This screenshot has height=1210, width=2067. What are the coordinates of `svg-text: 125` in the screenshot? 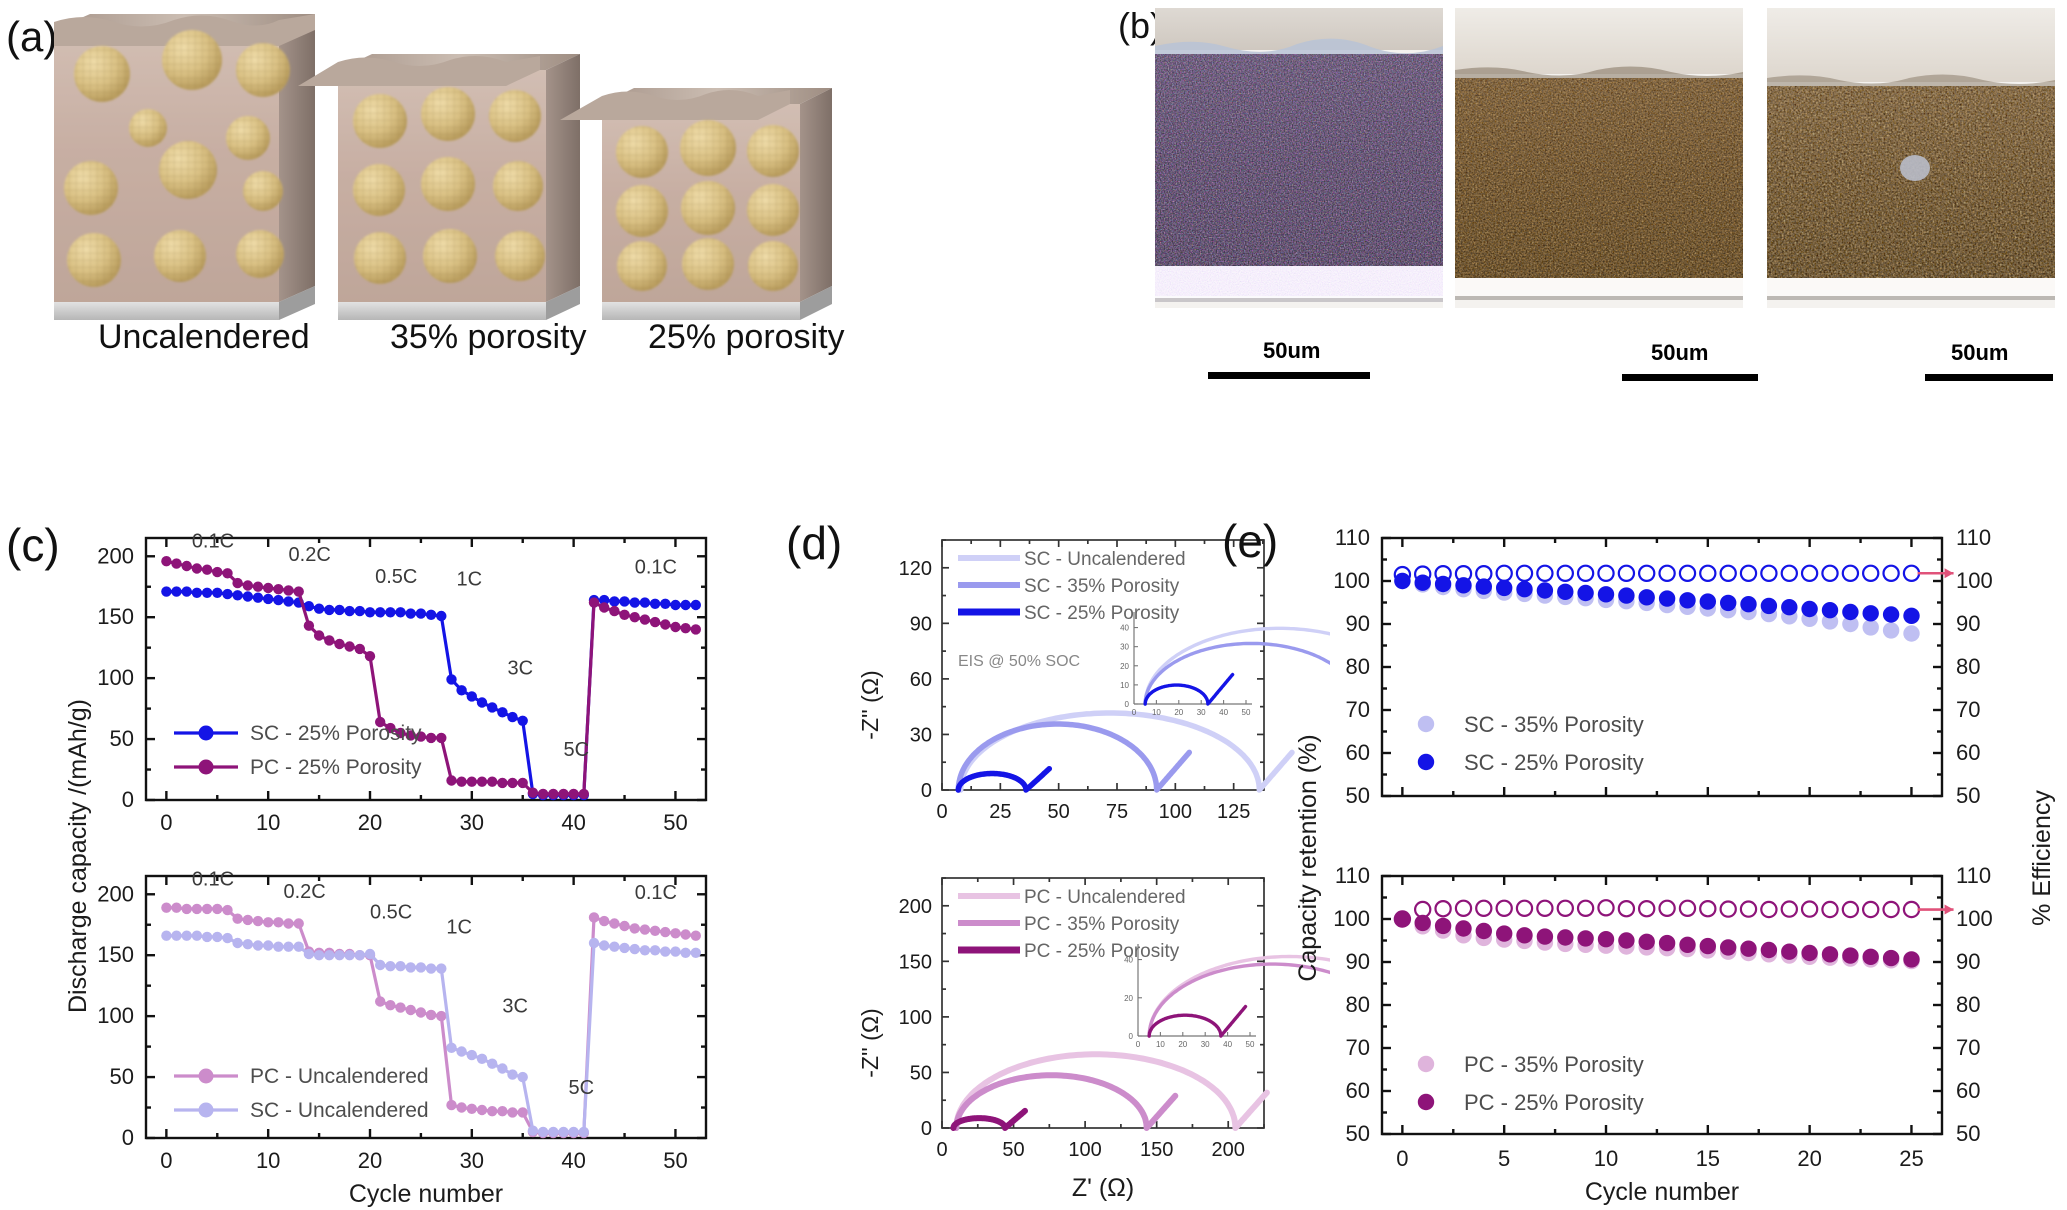 It's located at (1233, 812).